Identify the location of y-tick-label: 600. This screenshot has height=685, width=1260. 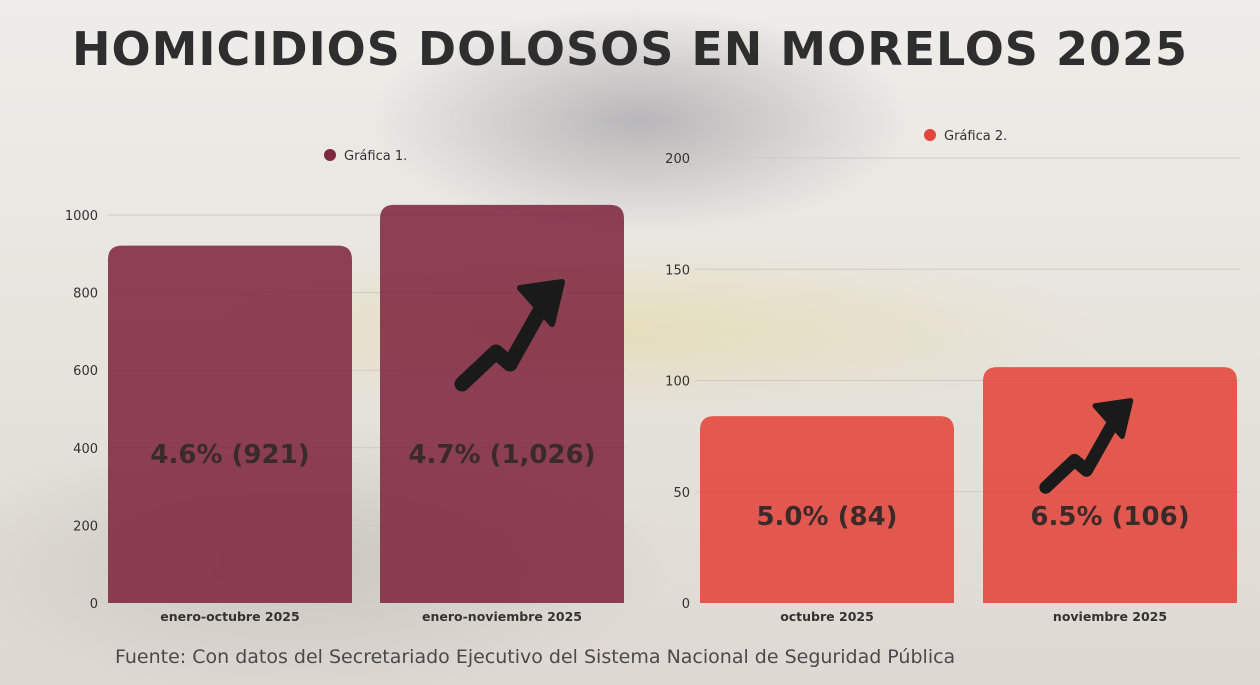
(85, 371).